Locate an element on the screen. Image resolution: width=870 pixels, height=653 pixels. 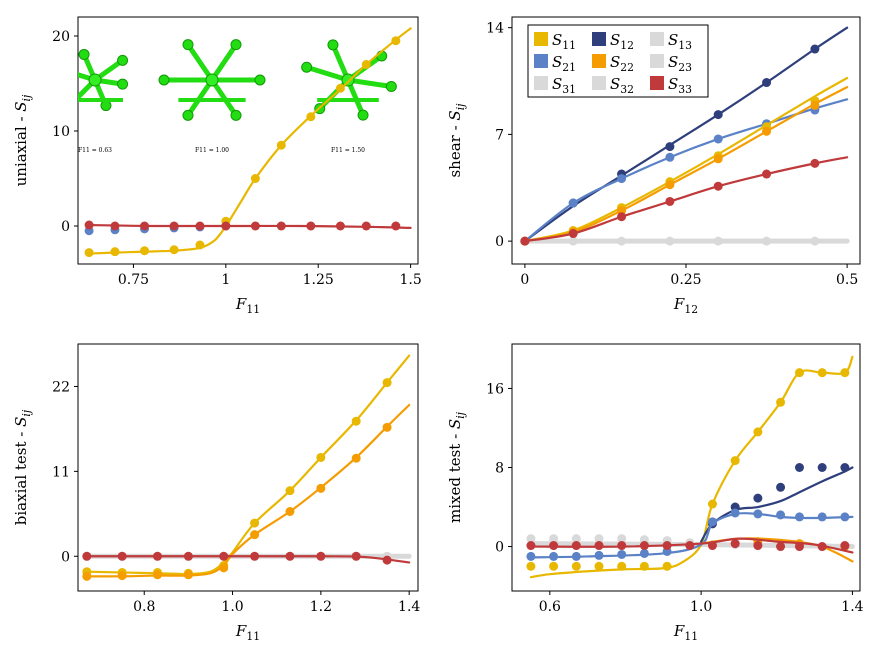
legend-swatch-S33 is located at coordinates (657, 83).